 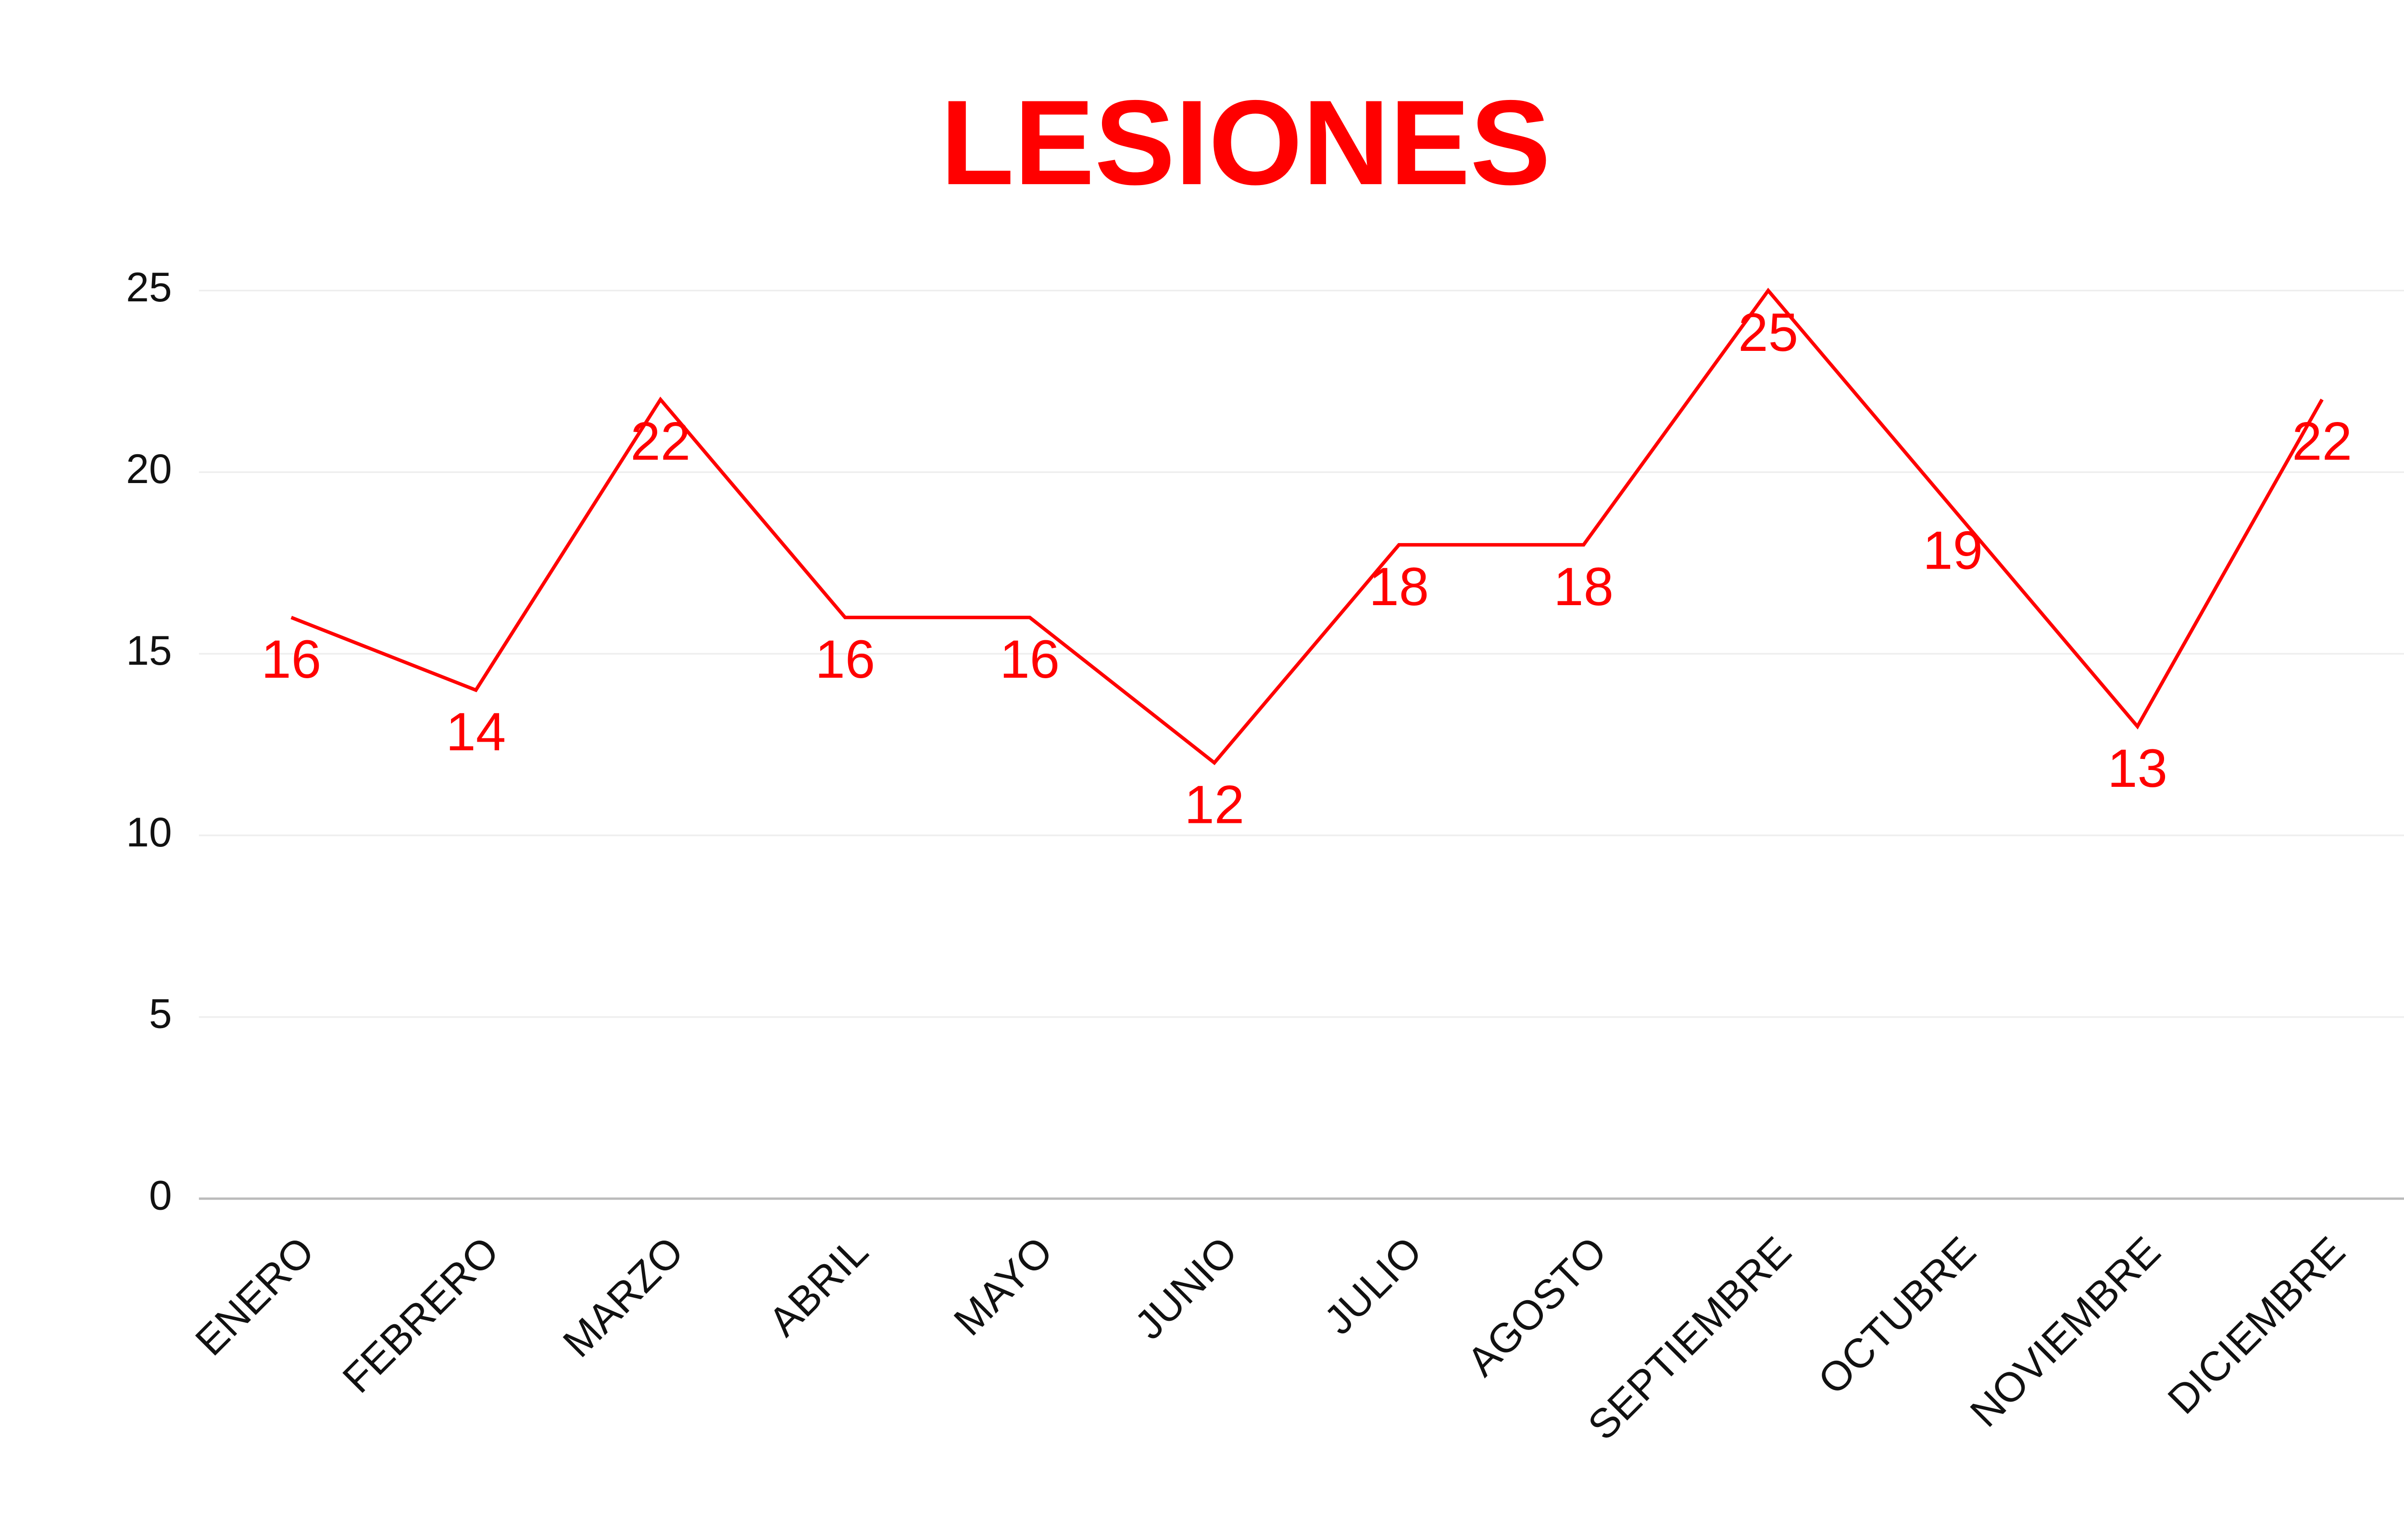 I want to click on x-tick-label: JULIO, so click(x=1373, y=1285).